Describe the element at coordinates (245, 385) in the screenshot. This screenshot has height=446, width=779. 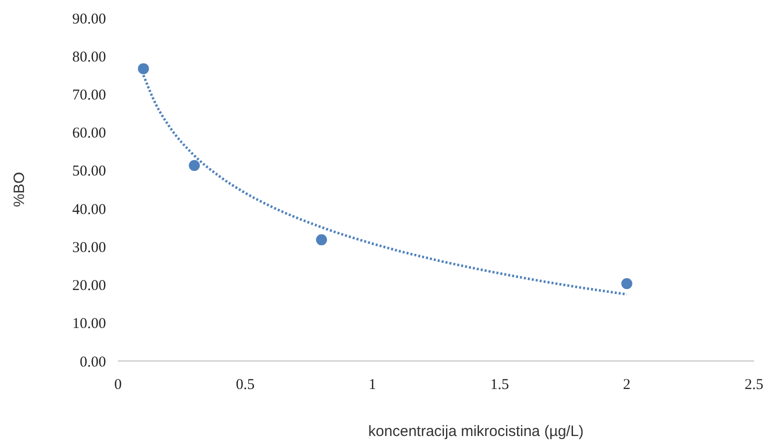
I see `x-tick-label: 0.5` at that location.